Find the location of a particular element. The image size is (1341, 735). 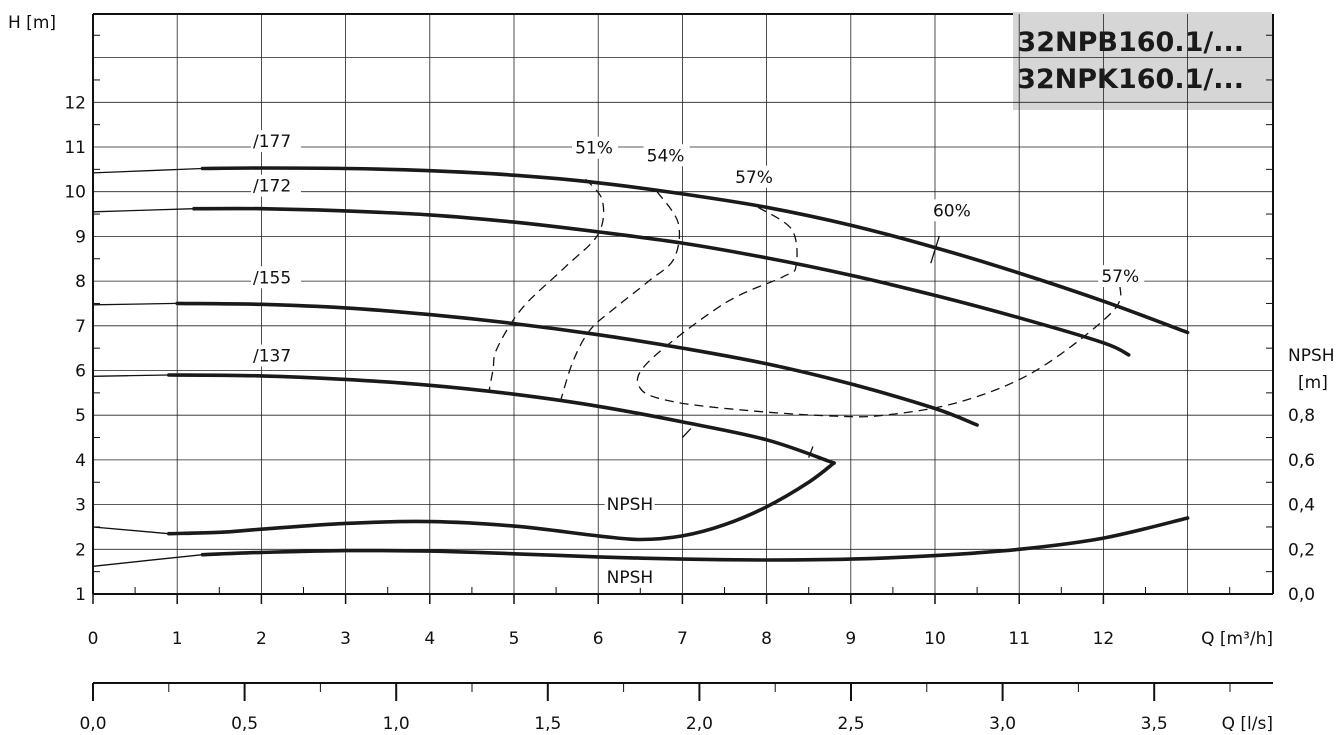

x-tick-label-6: 6 is located at coordinates (598, 639).